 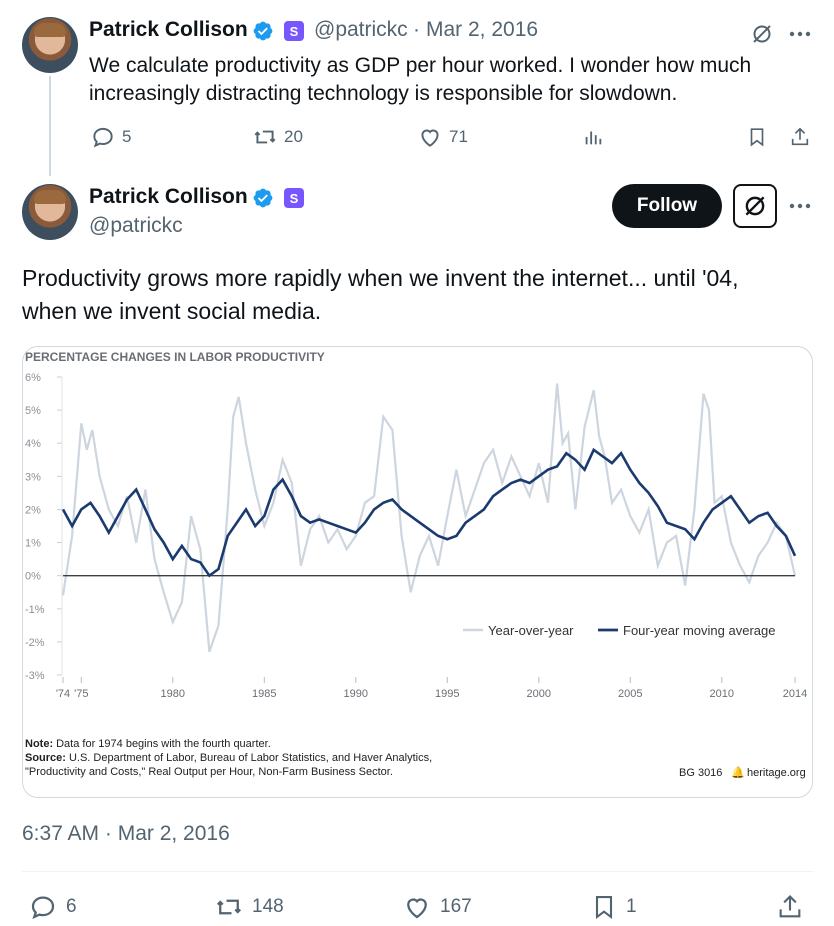 What do you see at coordinates (45, 758) in the screenshot?
I see `source-label: Source:` at bounding box center [45, 758].